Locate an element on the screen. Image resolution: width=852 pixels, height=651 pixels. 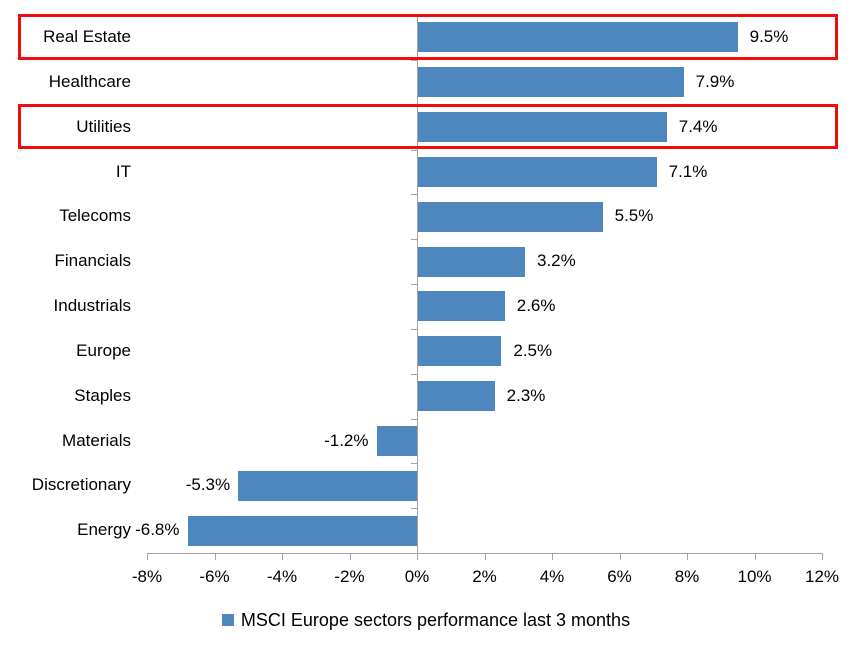
category-label: Energy is located at coordinates (104, 530).